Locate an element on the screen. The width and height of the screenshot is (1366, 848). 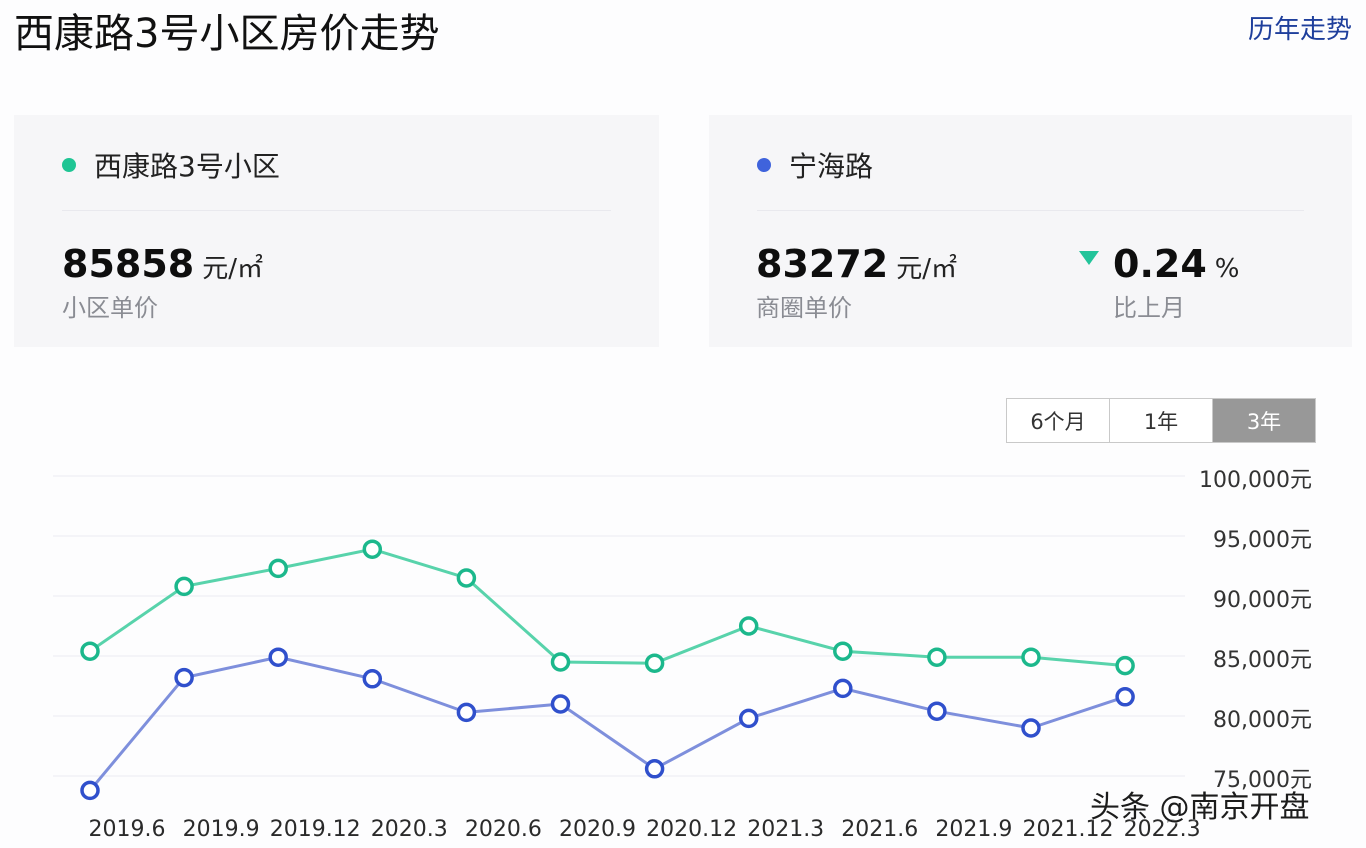
y-tick-label: 95,000元 is located at coordinates (1262, 540).